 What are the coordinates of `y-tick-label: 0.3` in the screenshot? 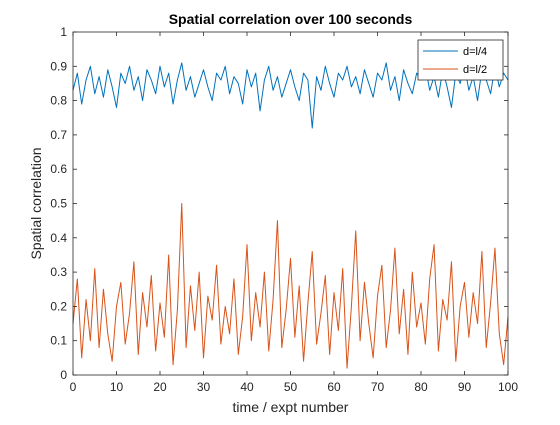 It's located at (58, 272).